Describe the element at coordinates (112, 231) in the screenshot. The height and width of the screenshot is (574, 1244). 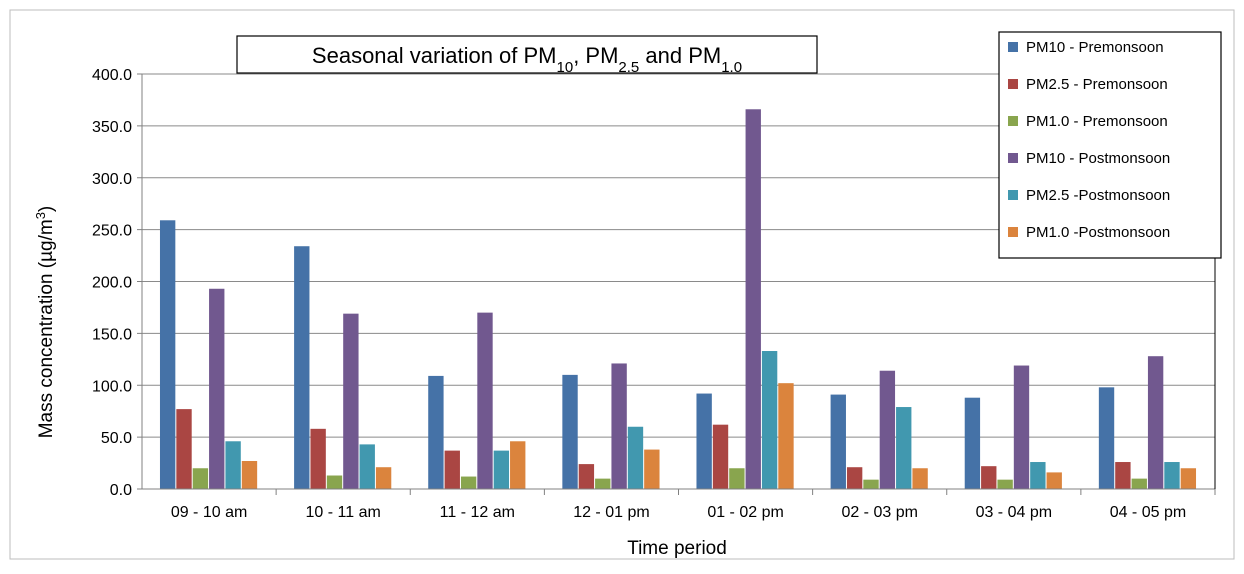
I see `y-tick-label: 250.0` at that location.